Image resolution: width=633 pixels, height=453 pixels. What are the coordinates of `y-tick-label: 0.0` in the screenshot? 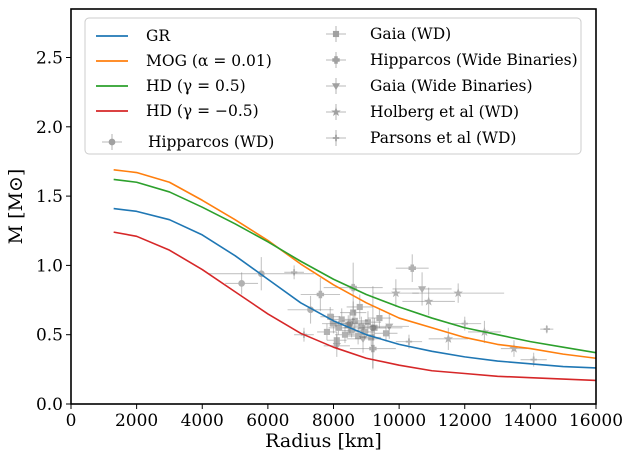 It's located at (49, 405).